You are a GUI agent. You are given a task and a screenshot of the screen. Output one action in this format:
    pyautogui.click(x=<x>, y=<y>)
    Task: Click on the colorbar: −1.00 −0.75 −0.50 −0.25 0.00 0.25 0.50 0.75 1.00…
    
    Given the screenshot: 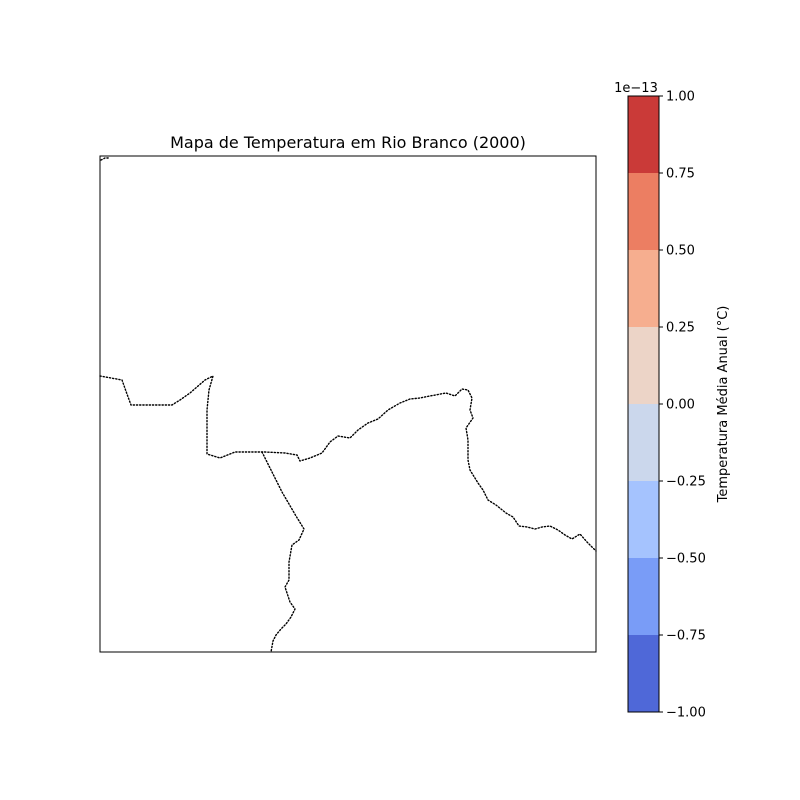 What is the action you would take?
    pyautogui.click(x=672, y=401)
    